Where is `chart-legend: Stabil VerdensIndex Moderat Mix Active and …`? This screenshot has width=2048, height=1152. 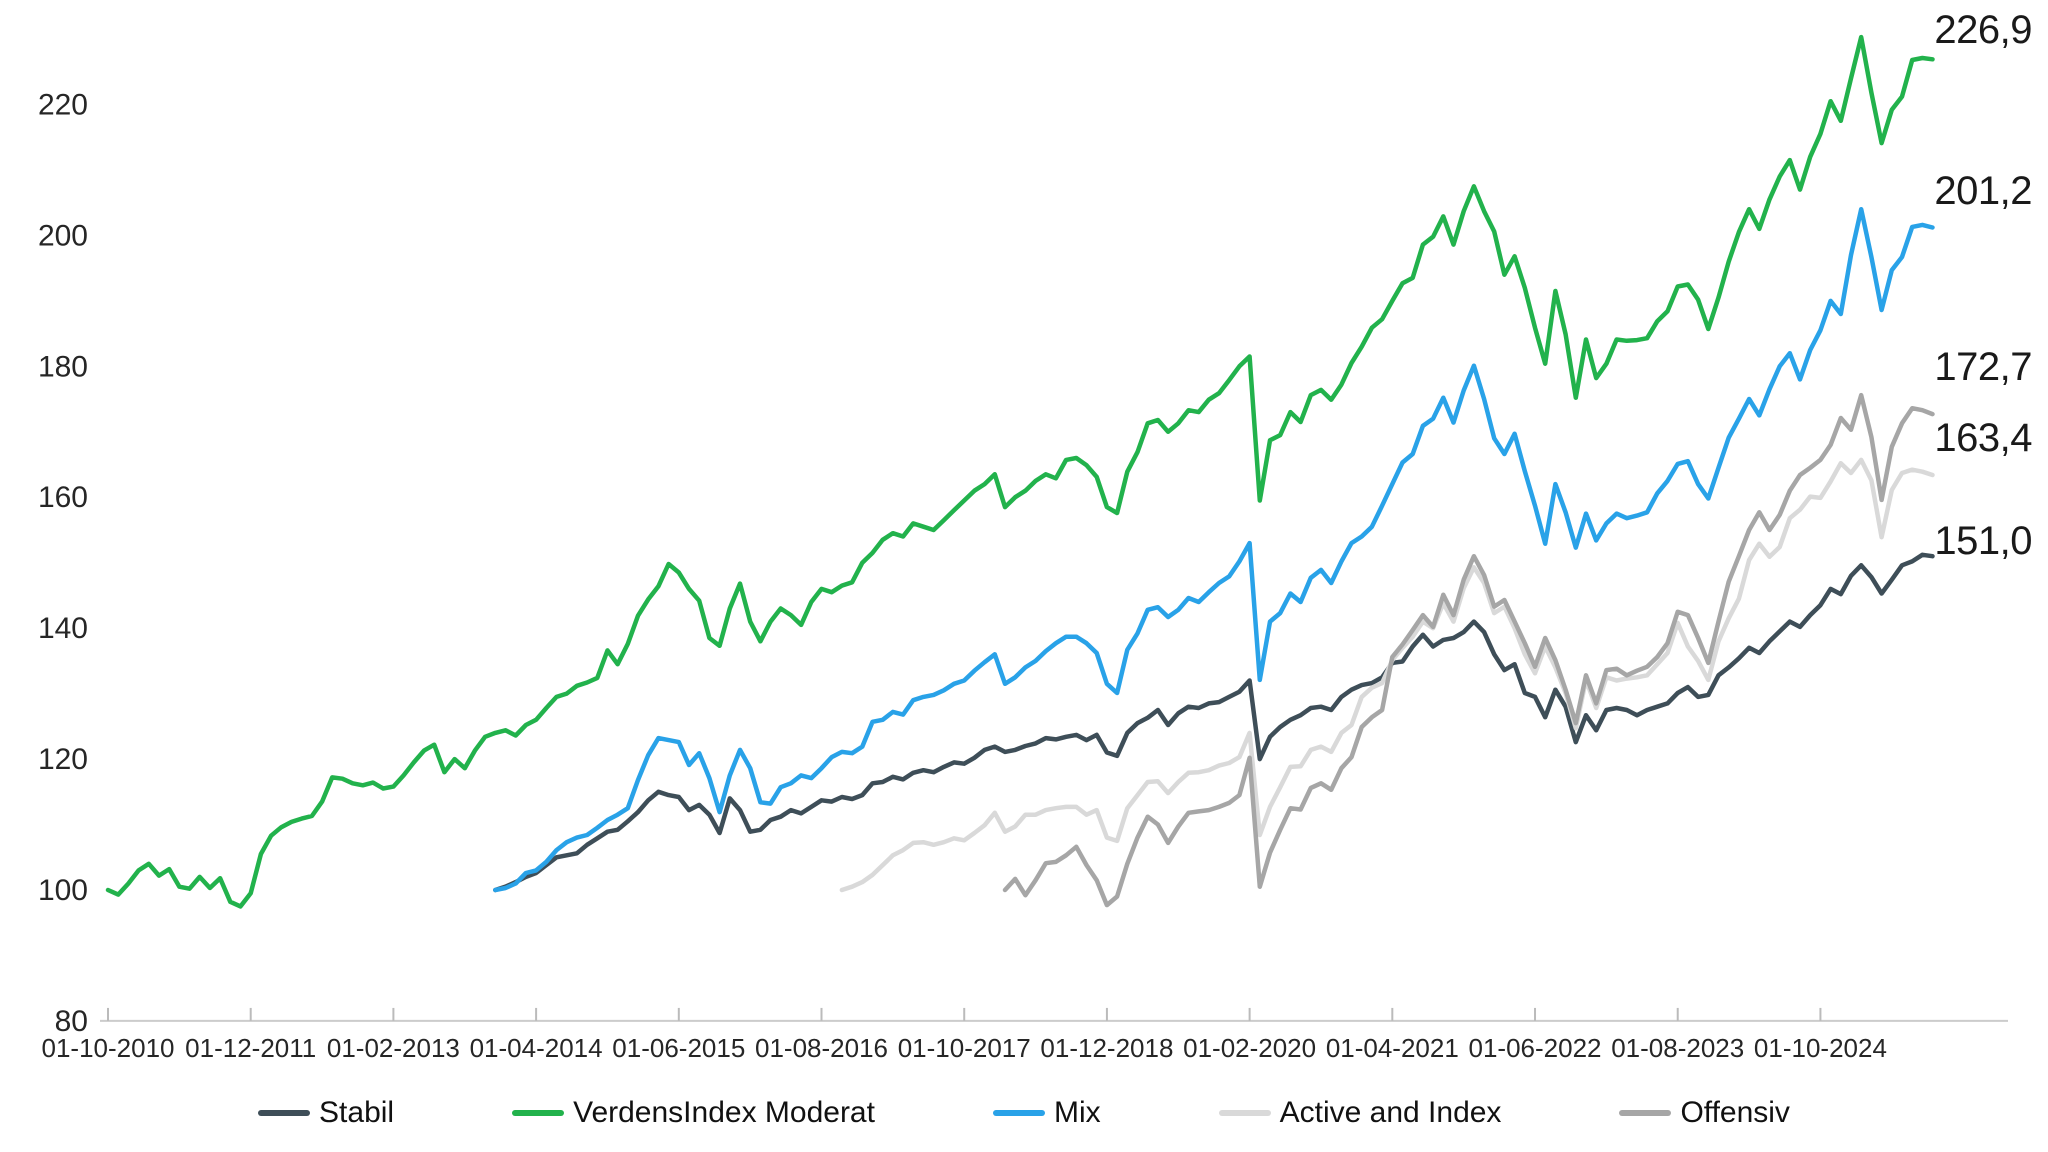 chart-legend: Stabil VerdensIndex Moderat Mix Active and … is located at coordinates (1024, 1113).